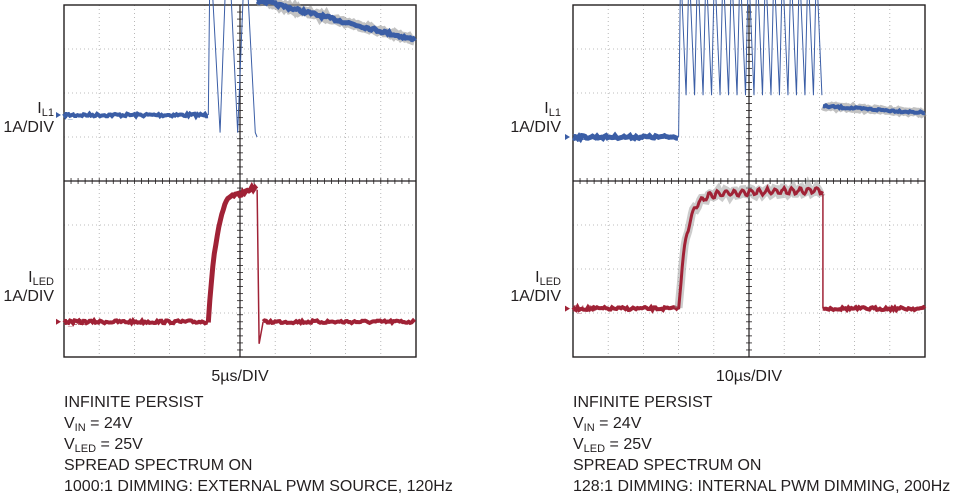  Describe the element at coordinates (28, 118) in the screenshot. I see `scope-left-il-label: IL1 1A/DIV` at that location.